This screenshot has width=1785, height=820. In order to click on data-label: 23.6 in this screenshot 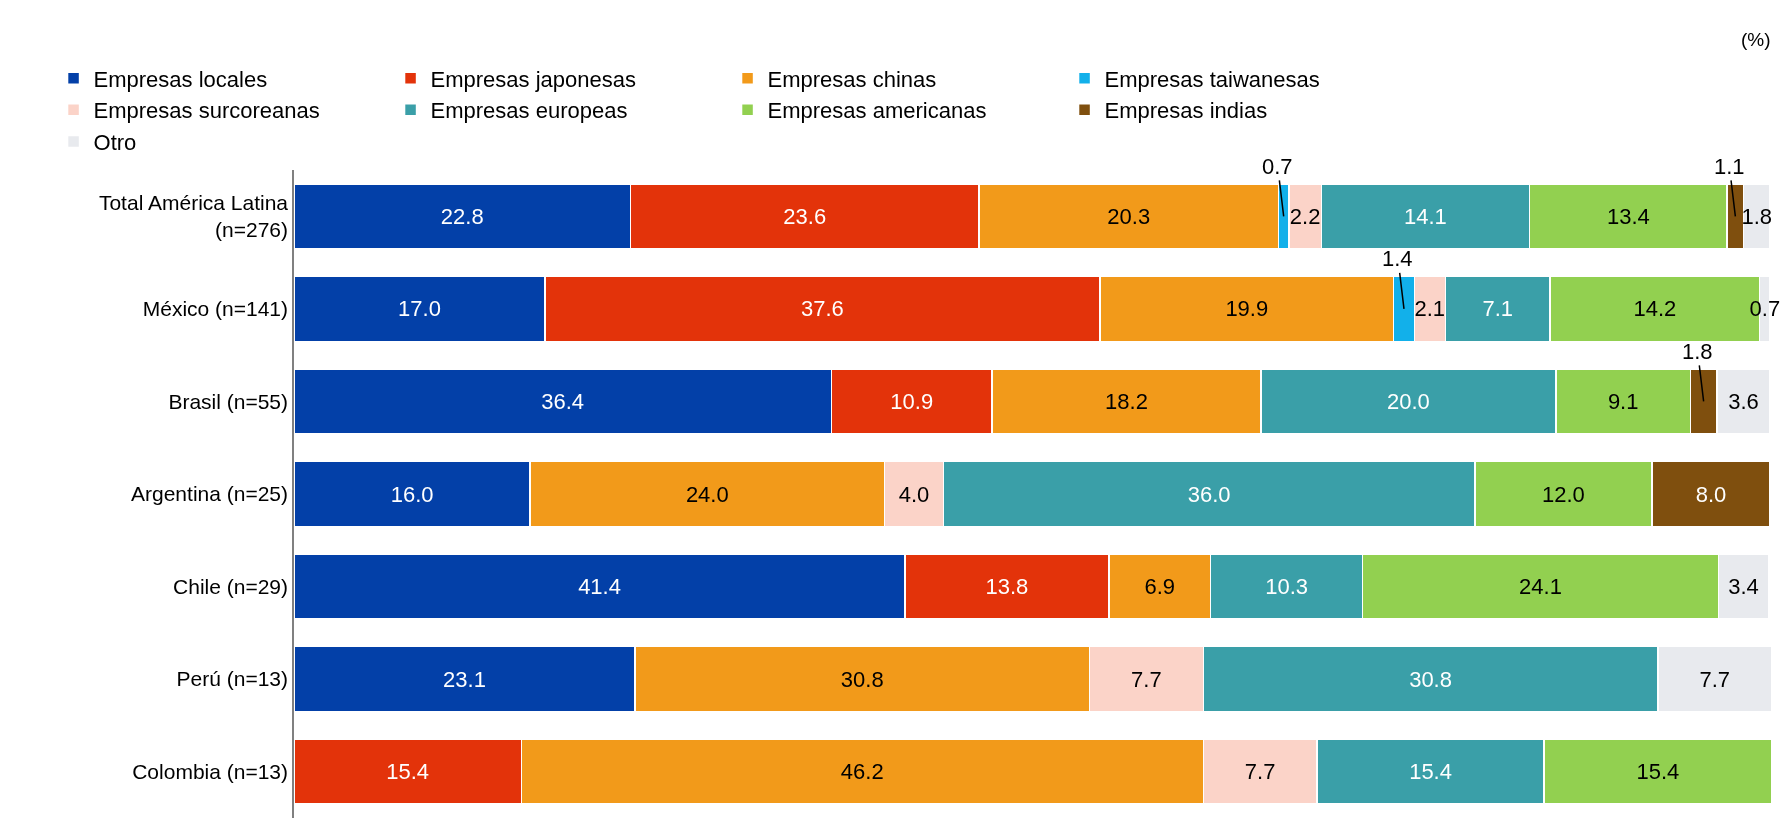, I will do `click(805, 216)`.